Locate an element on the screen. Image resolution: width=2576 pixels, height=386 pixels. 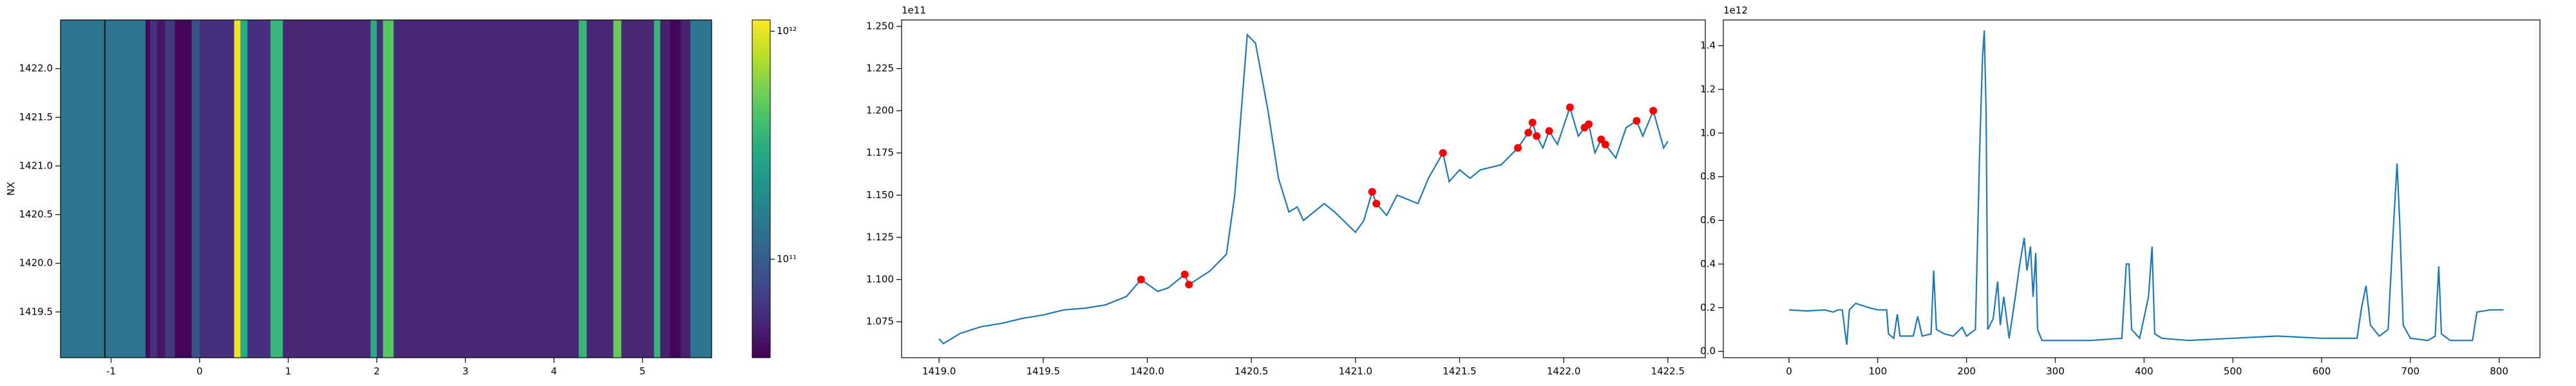
offset-label: 1e11 is located at coordinates (914, 10).